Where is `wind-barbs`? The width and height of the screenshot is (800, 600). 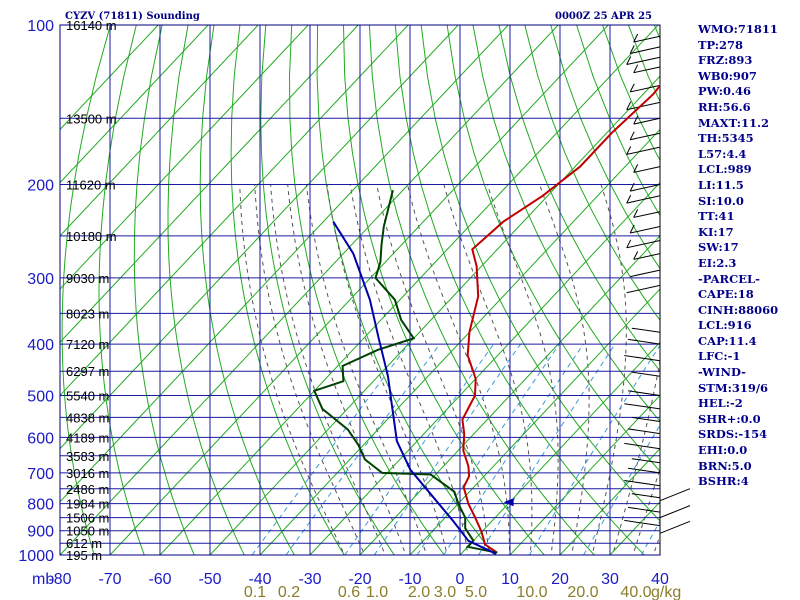 wind-barbs is located at coordinates (657, 290).